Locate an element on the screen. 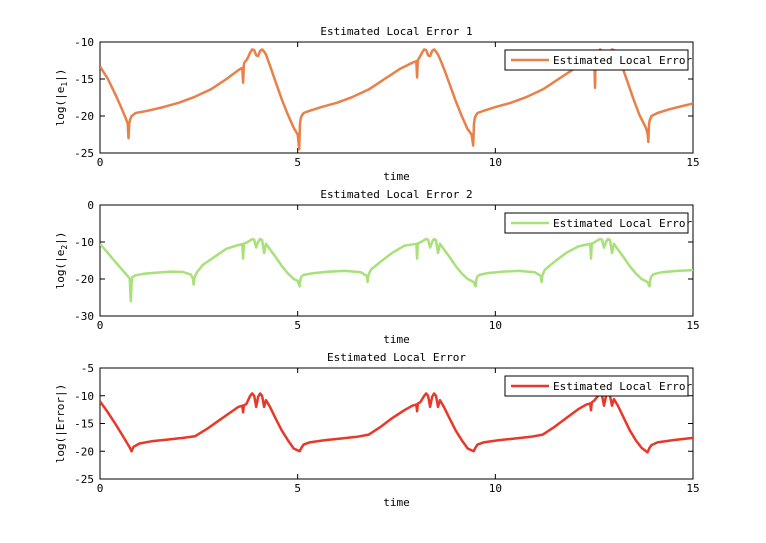 This screenshot has height=543, width=766. y-axis-label-subscript: 1 is located at coordinates (64, 84).